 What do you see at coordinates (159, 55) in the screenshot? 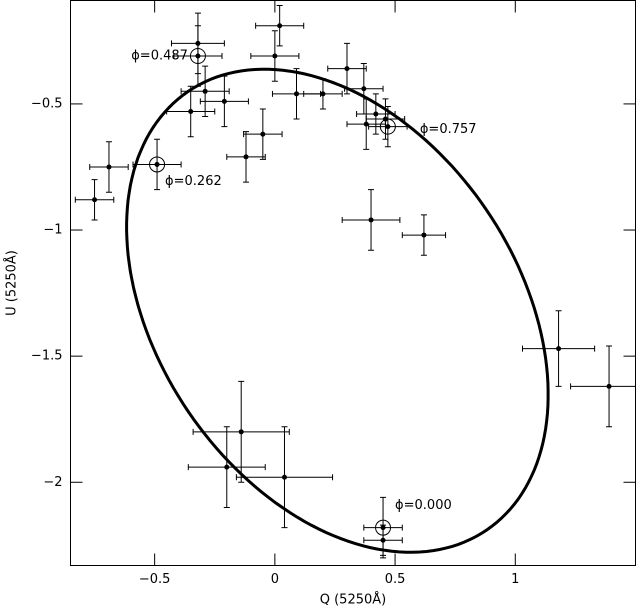
I see `phase-label: ϕ=0.487` at bounding box center [159, 55].